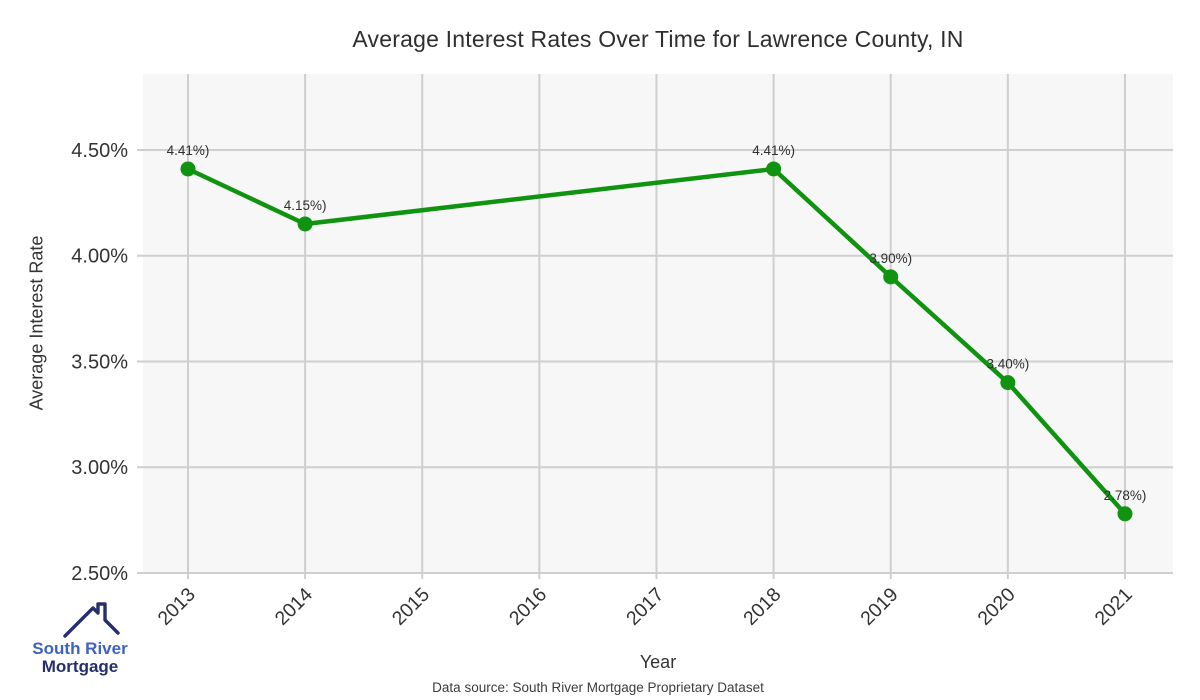  What do you see at coordinates (177, 607) in the screenshot?
I see `x-tick-label: 2013` at bounding box center [177, 607].